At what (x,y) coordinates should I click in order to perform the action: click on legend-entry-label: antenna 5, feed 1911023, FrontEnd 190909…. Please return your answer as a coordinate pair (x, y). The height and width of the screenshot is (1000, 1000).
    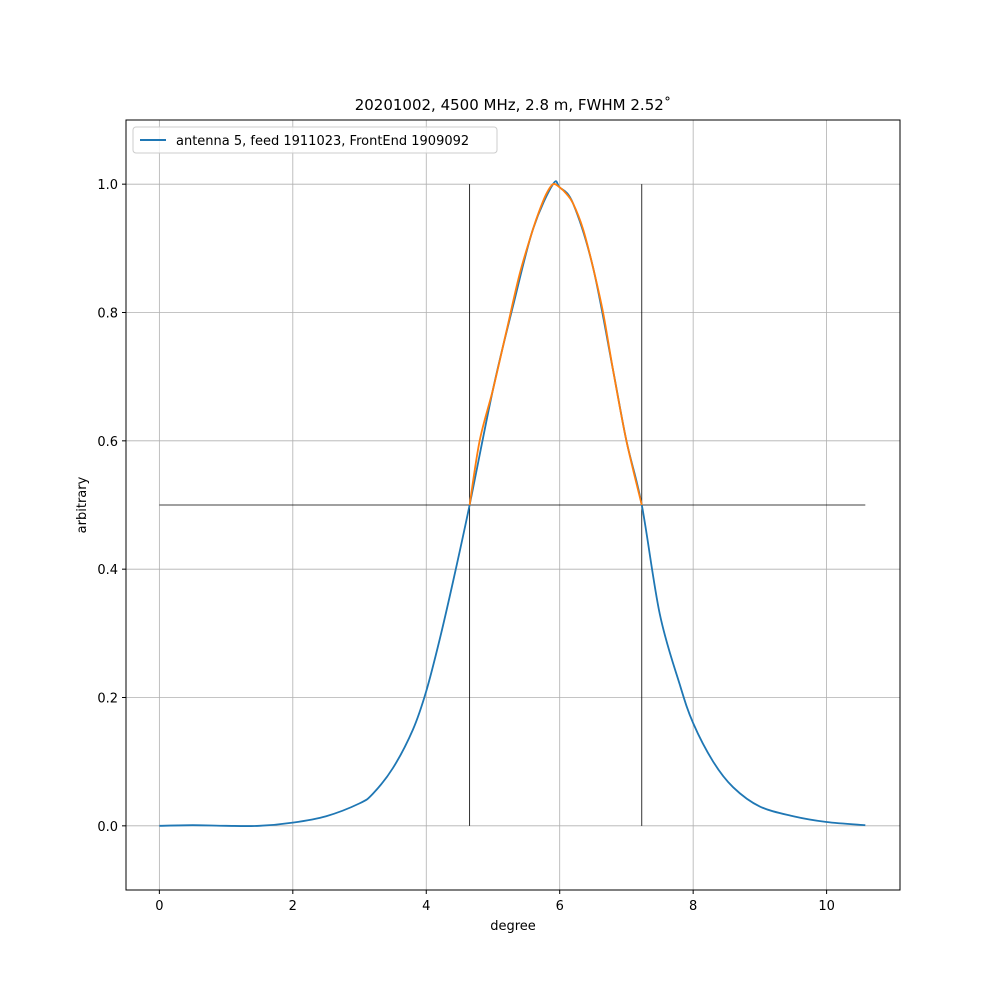
    Looking at the image, I should click on (322, 141).